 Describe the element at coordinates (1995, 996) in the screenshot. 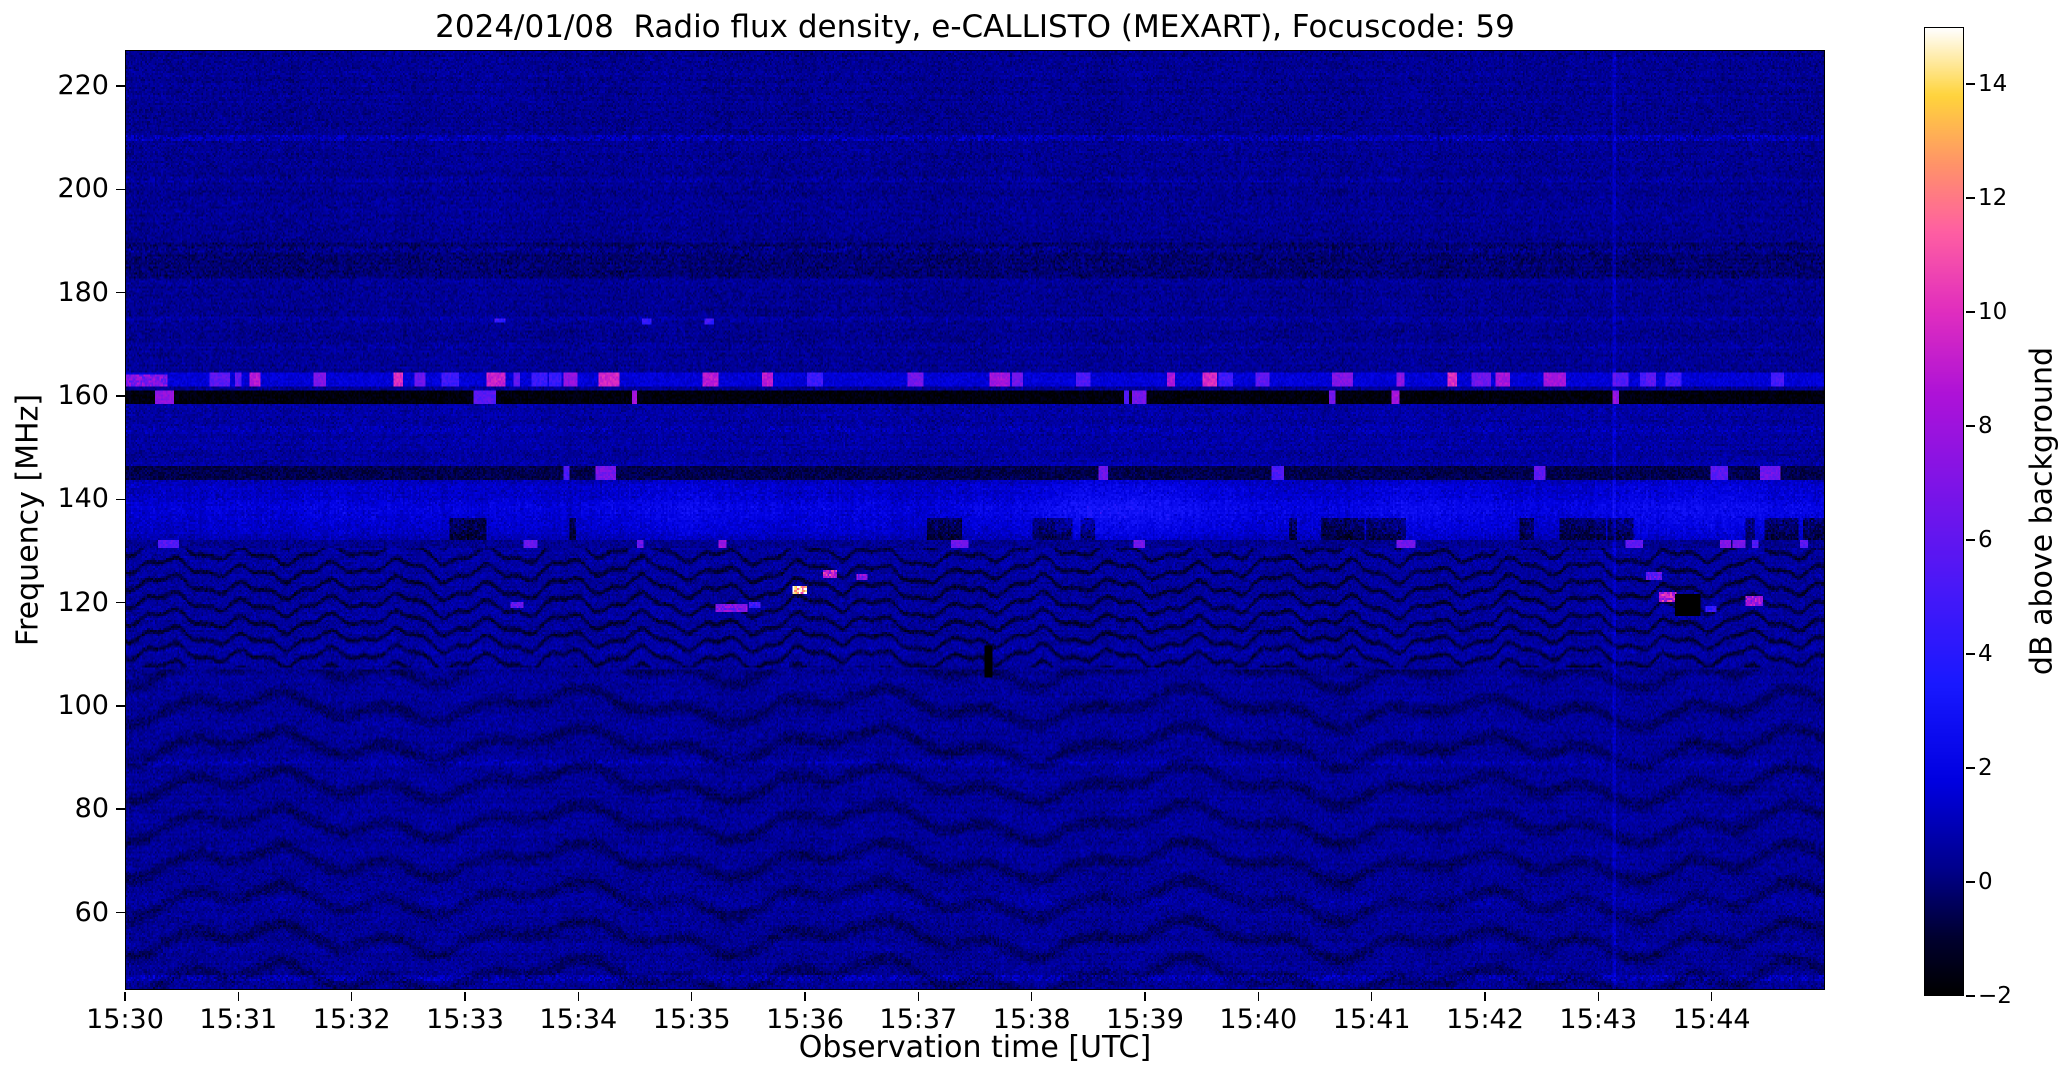

I see `colorbar-tick-label: −2` at that location.